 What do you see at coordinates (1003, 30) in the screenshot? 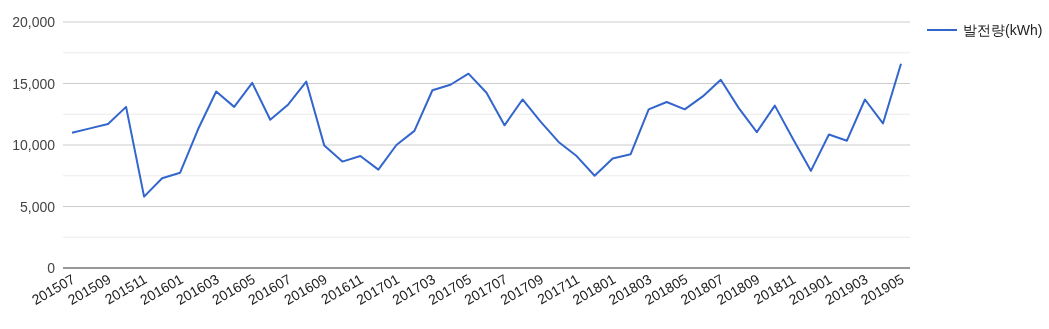
I see `legend-label: 발전량(kWh)` at bounding box center [1003, 30].